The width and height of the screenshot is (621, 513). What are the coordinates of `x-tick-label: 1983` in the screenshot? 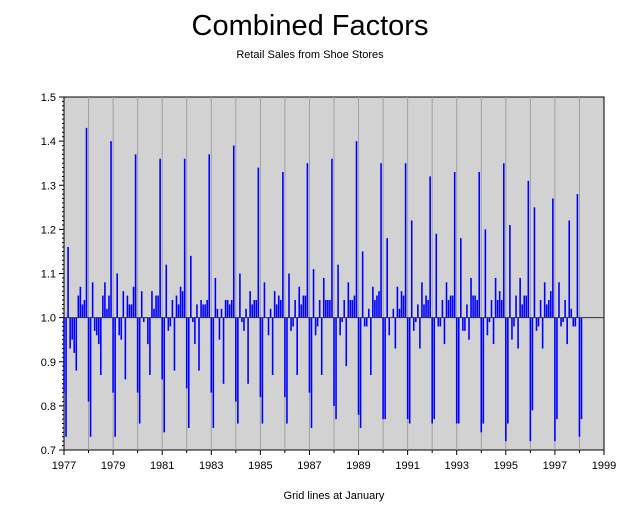 It's located at (211, 466).